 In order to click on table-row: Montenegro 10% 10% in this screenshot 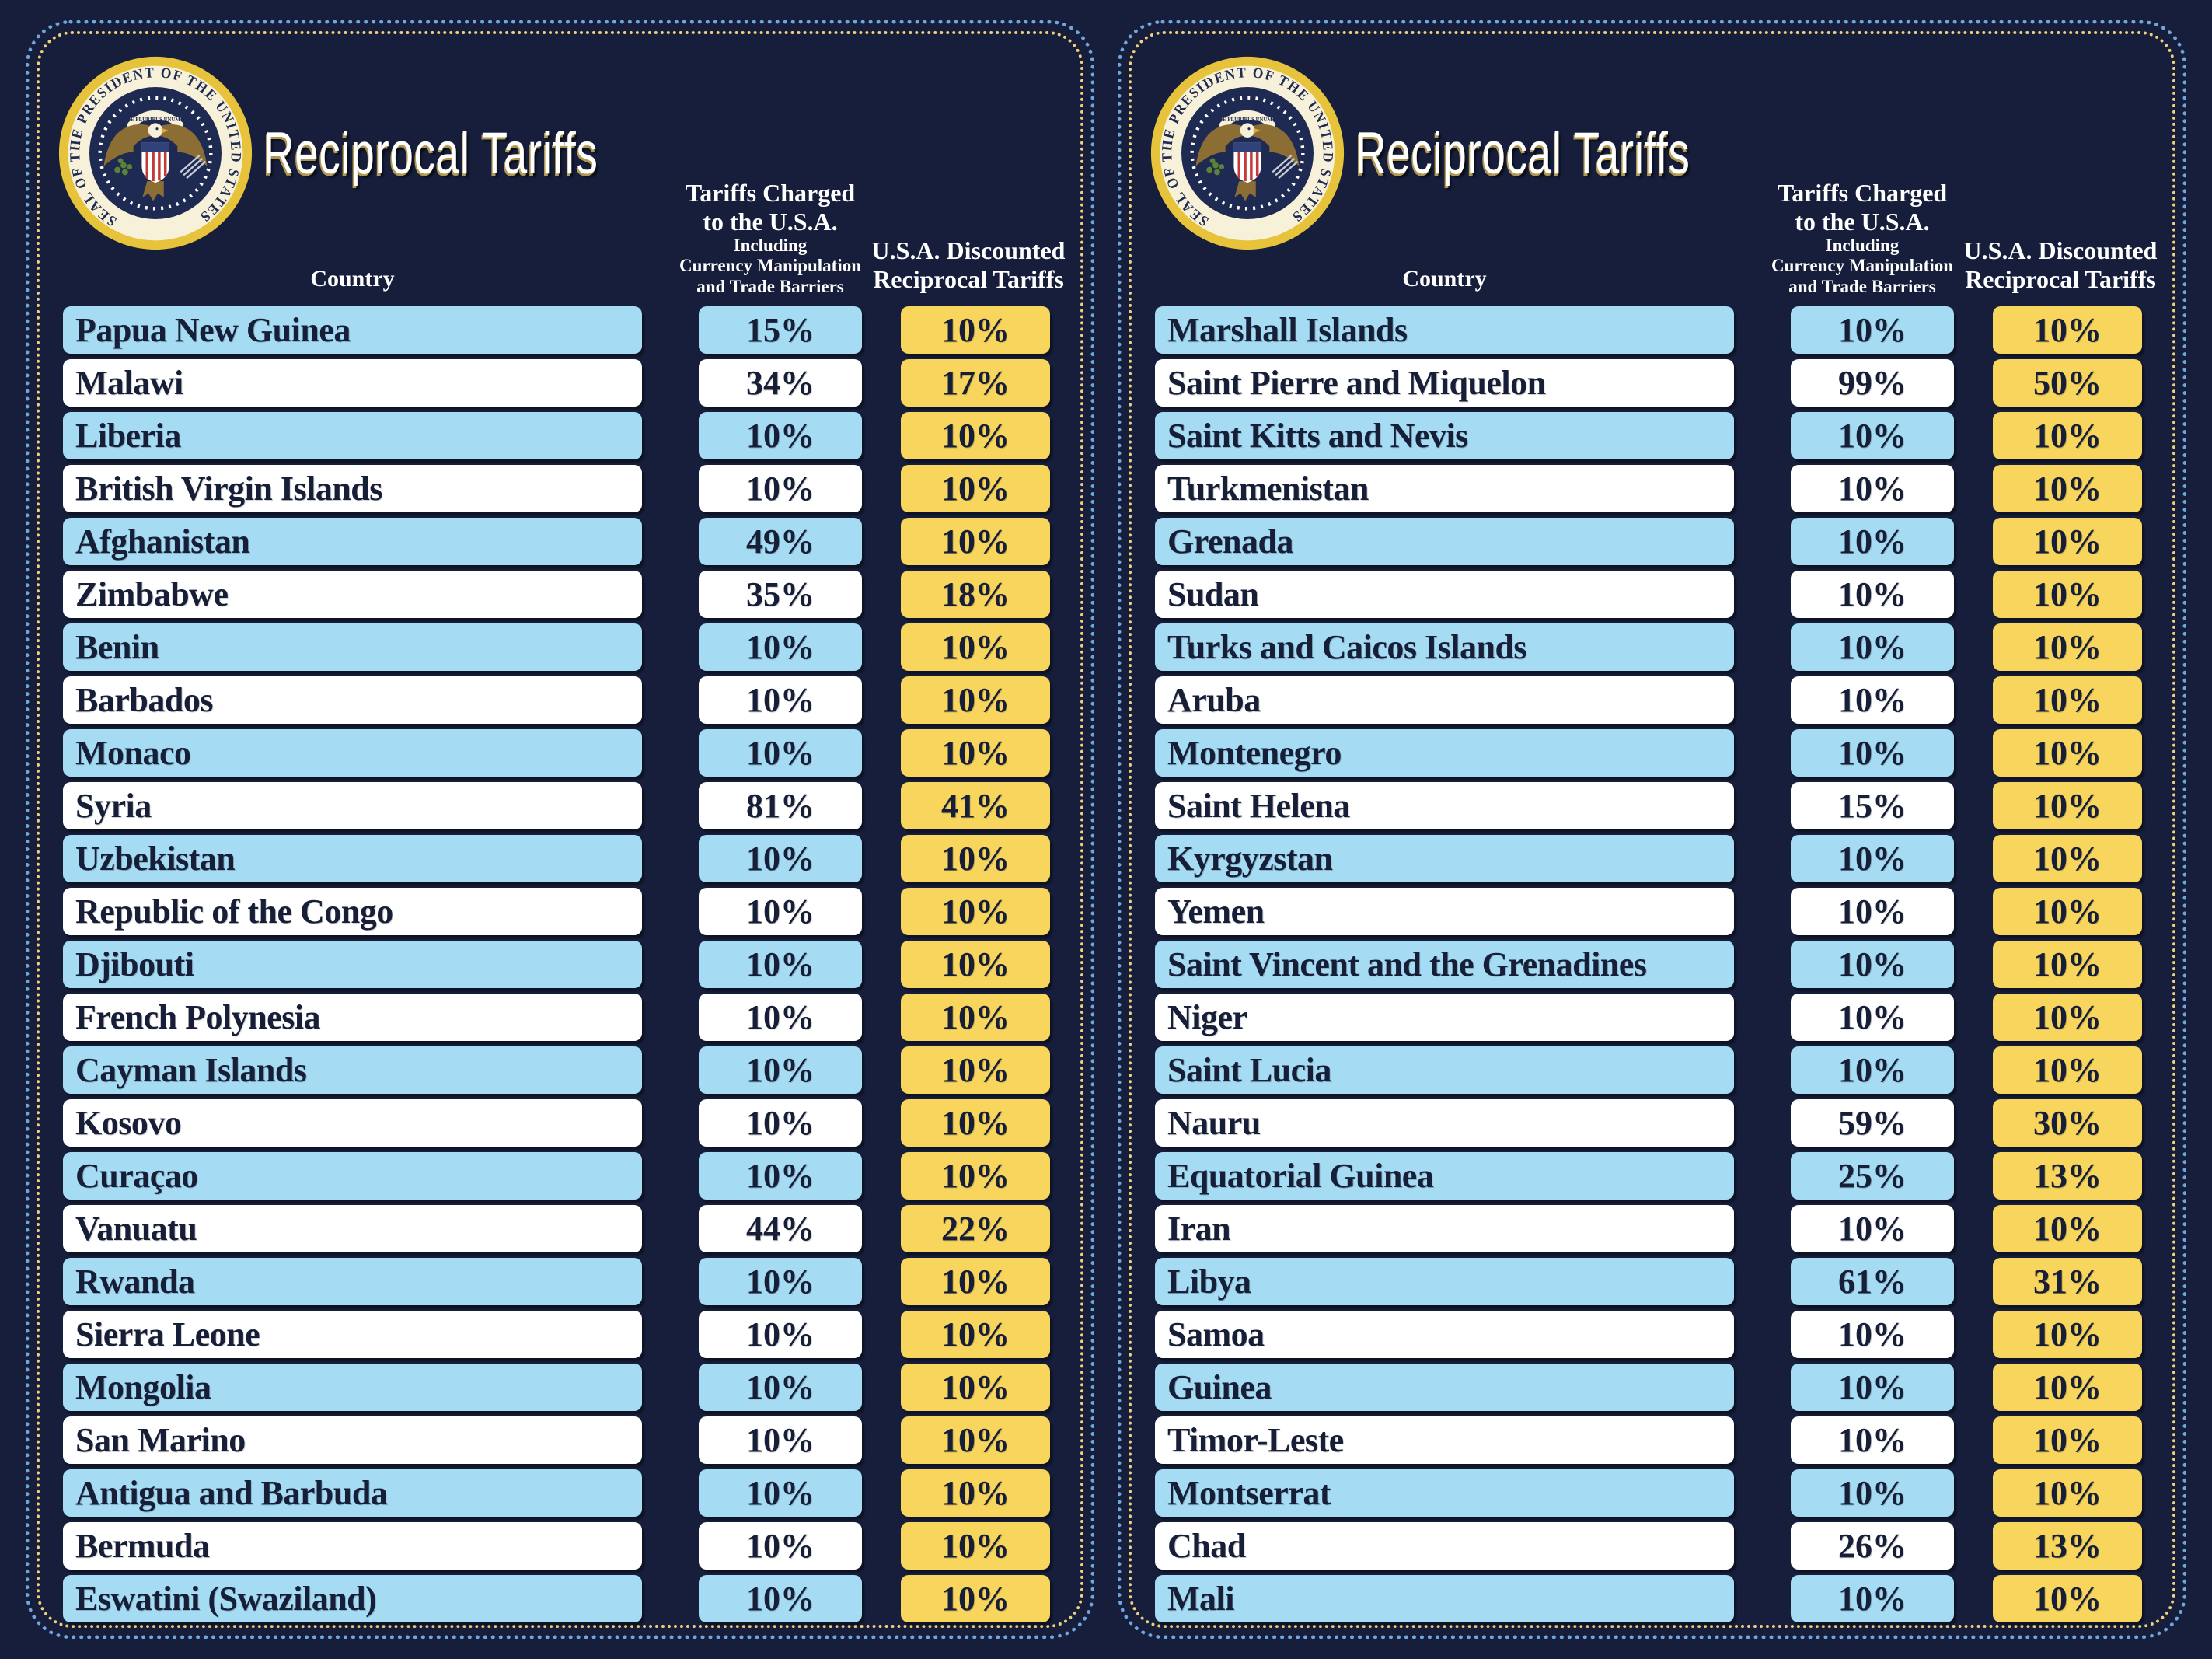, I will do `click(1652, 753)`.